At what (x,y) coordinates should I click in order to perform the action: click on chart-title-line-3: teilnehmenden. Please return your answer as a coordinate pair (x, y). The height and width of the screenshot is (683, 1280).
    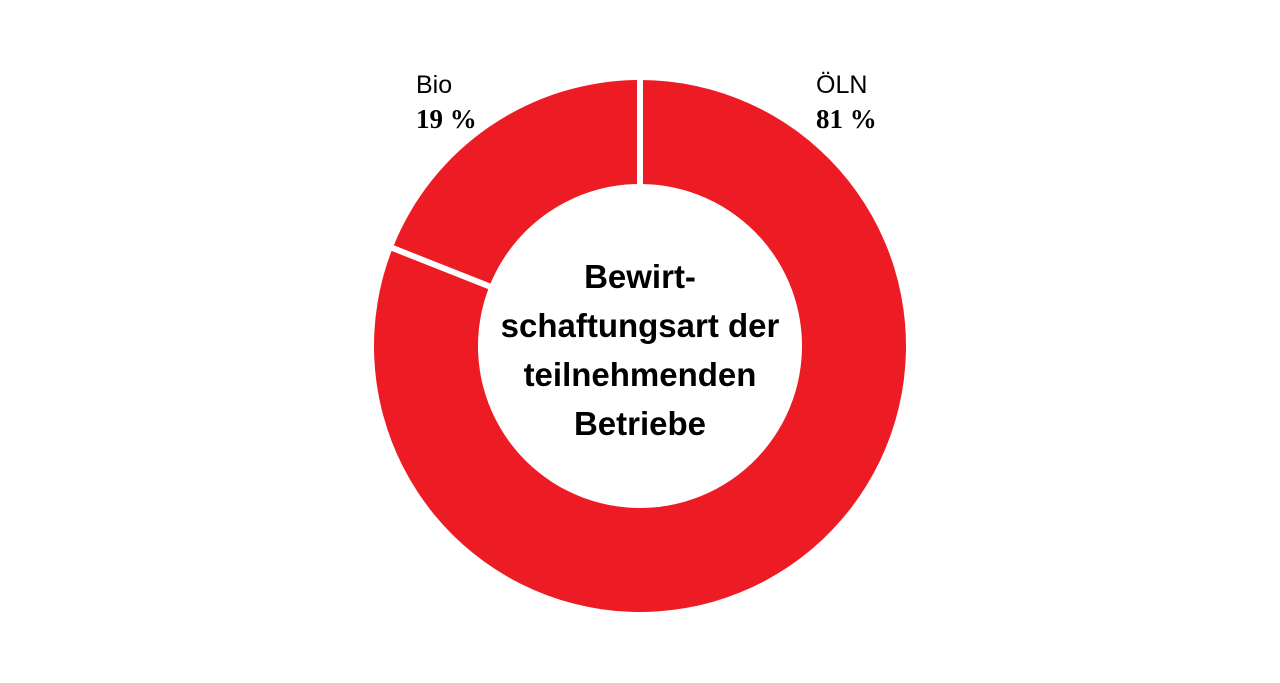
    Looking at the image, I should click on (640, 374).